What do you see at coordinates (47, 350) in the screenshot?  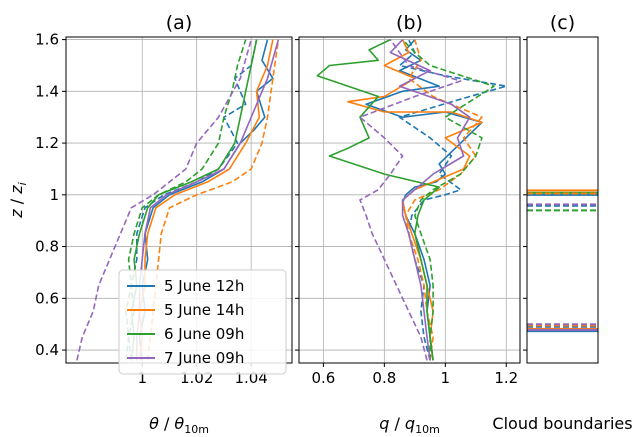 I see `y-tick-label: 0.4` at bounding box center [47, 350].